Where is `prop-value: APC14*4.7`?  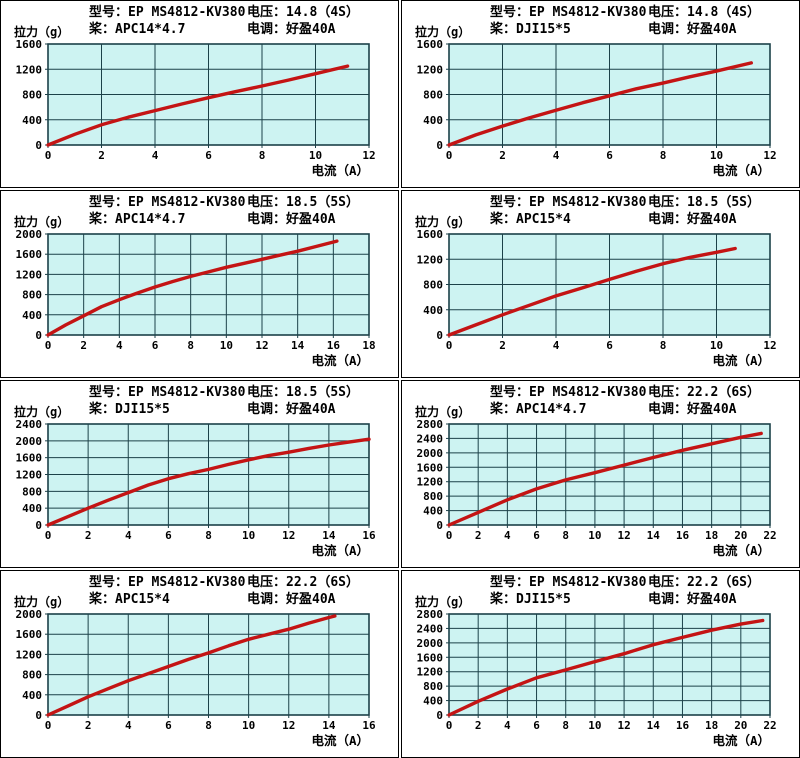 prop-value: APC14*4.7 is located at coordinates (150, 29).